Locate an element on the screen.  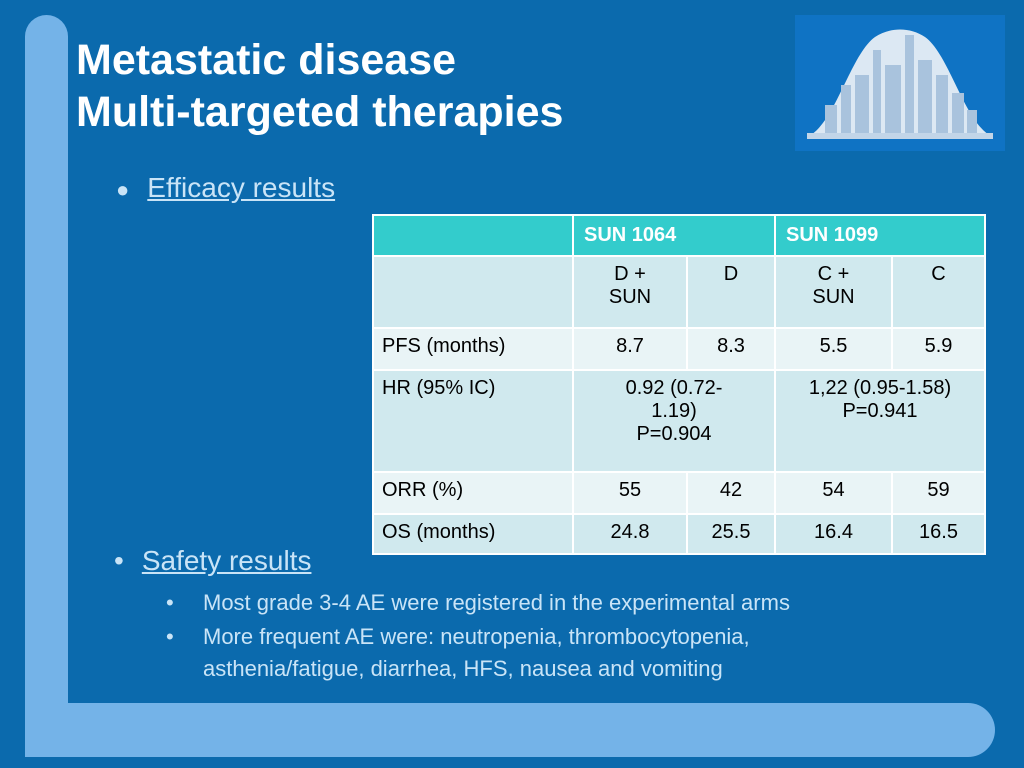
cell: OS (months) is located at coordinates (473, 534).